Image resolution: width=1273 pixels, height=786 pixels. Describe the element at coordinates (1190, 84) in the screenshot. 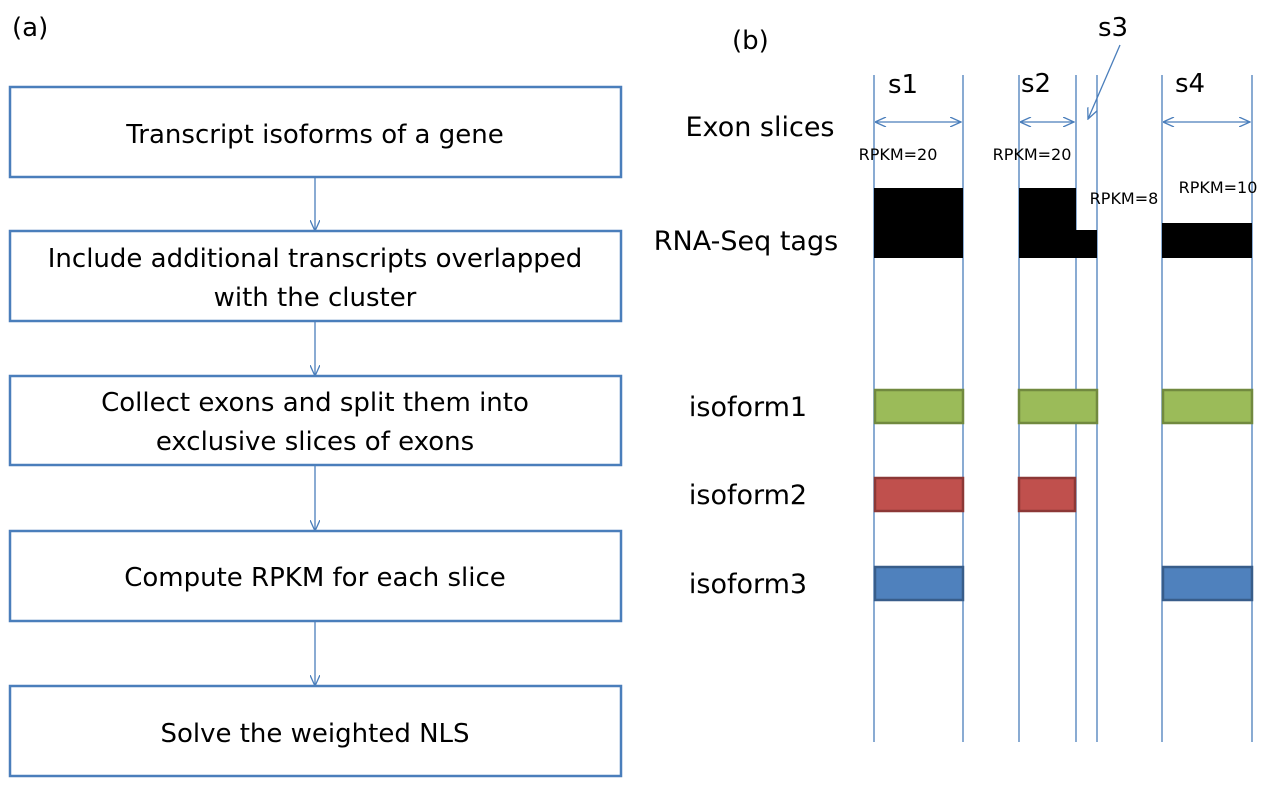

I see `slice-label-s4: s4` at that location.